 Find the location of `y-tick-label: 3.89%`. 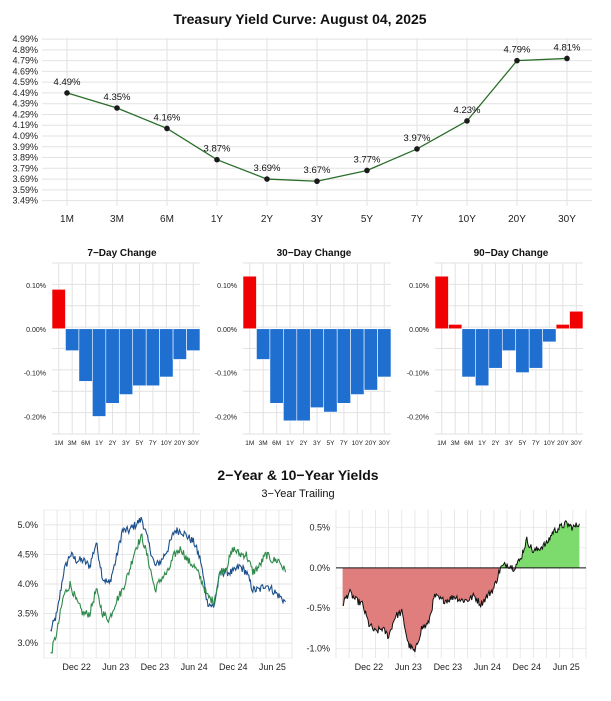

y-tick-label: 3.89% is located at coordinates (25, 158).